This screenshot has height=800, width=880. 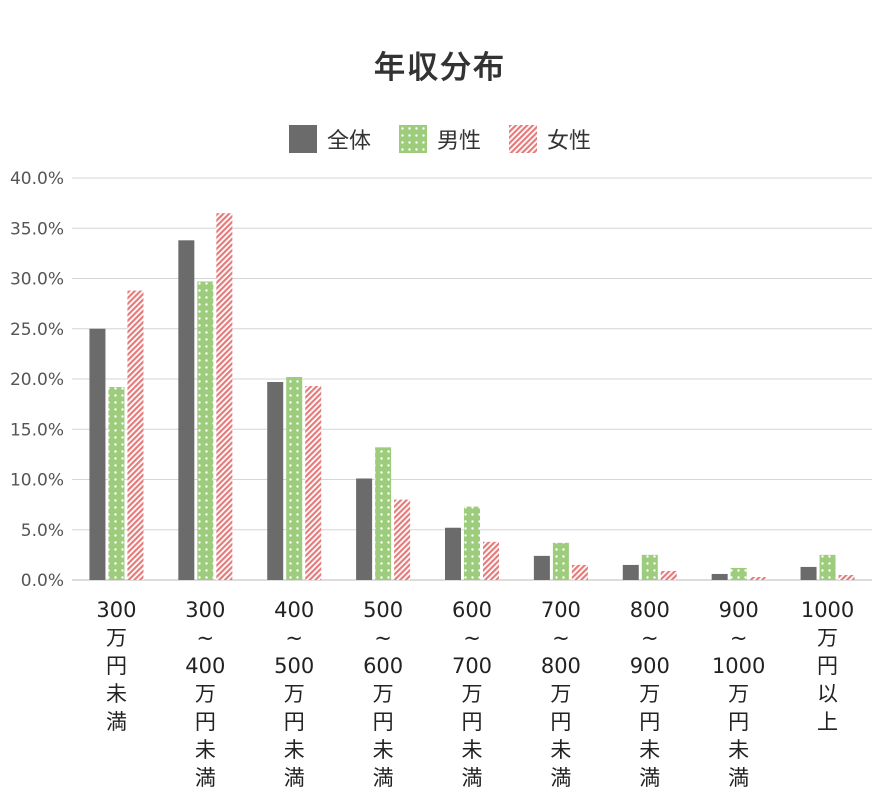 What do you see at coordinates (348, 141) in the screenshot?
I see `legend-label: 全体` at bounding box center [348, 141].